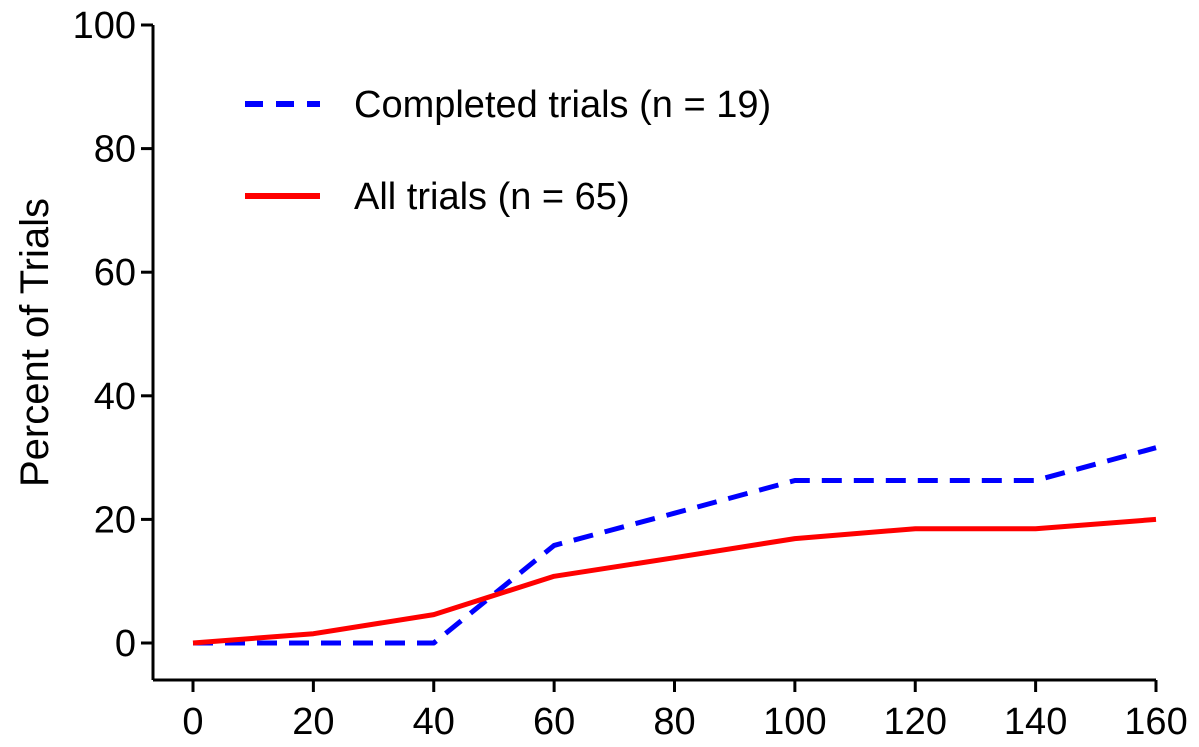 Image resolution: width=1199 pixels, height=747 pixels. I want to click on x-ticks: 0 20 40 60 80 100 120 140 160, so click(685, 711).